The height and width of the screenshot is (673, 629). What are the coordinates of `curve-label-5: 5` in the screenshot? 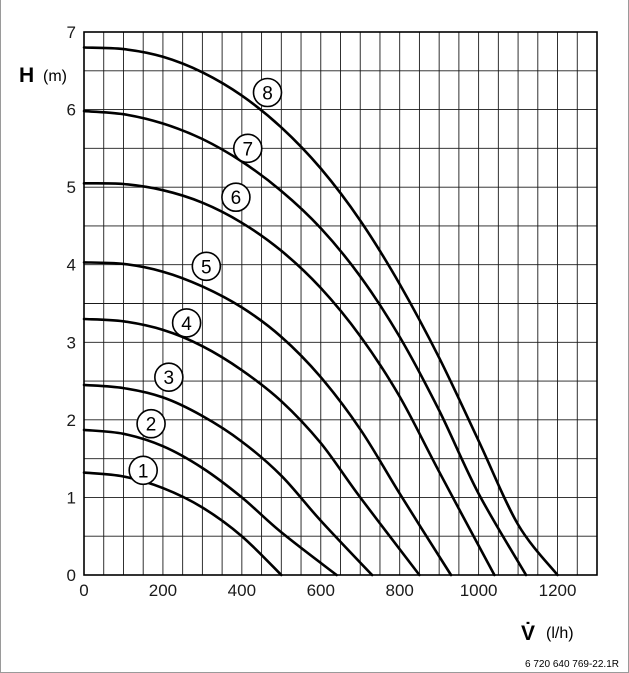 It's located at (206, 267).